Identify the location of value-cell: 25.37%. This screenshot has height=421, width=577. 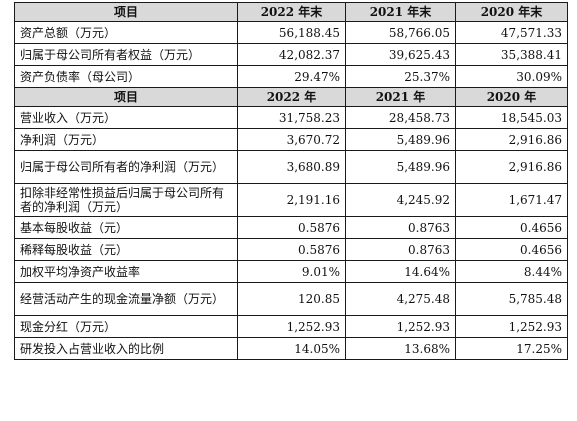
(400, 76).